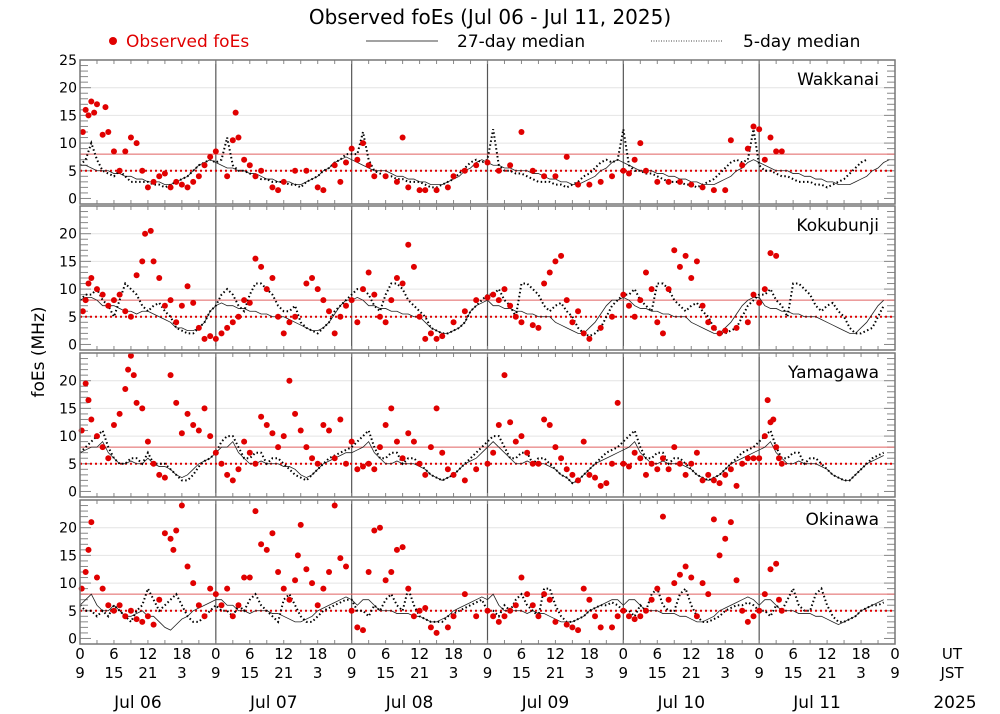  Describe the element at coordinates (488, 673) in the screenshot. I see `x-tick-label-jst: 9` at that location.